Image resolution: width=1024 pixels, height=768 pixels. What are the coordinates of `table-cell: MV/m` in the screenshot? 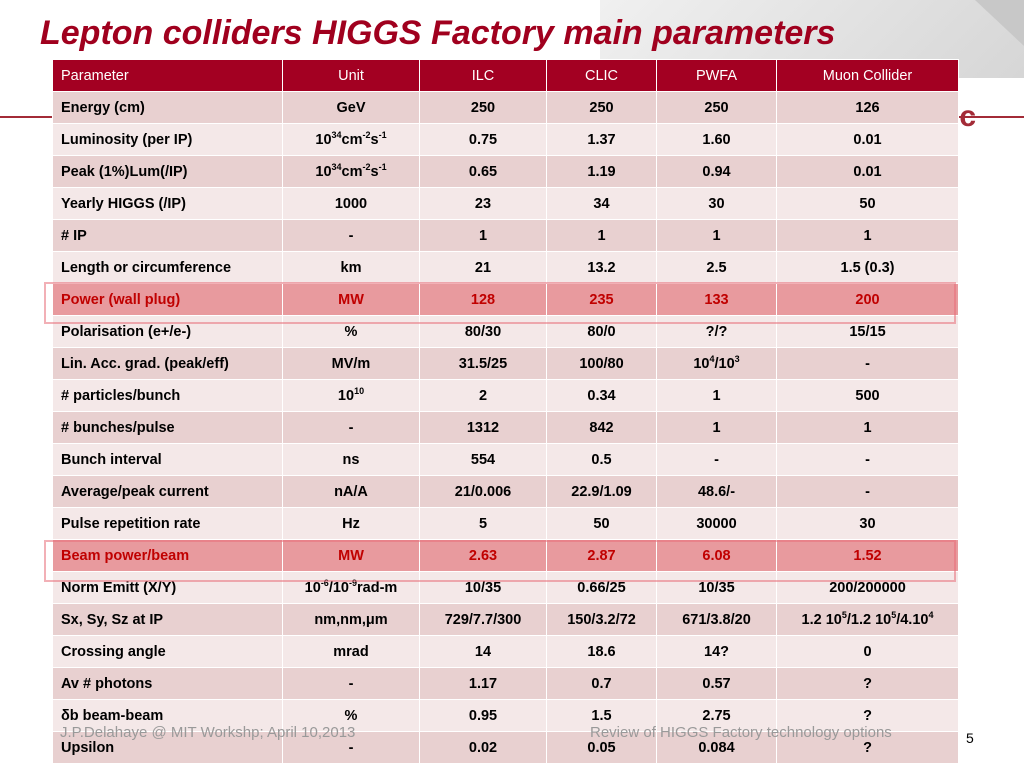 It's located at (351, 363).